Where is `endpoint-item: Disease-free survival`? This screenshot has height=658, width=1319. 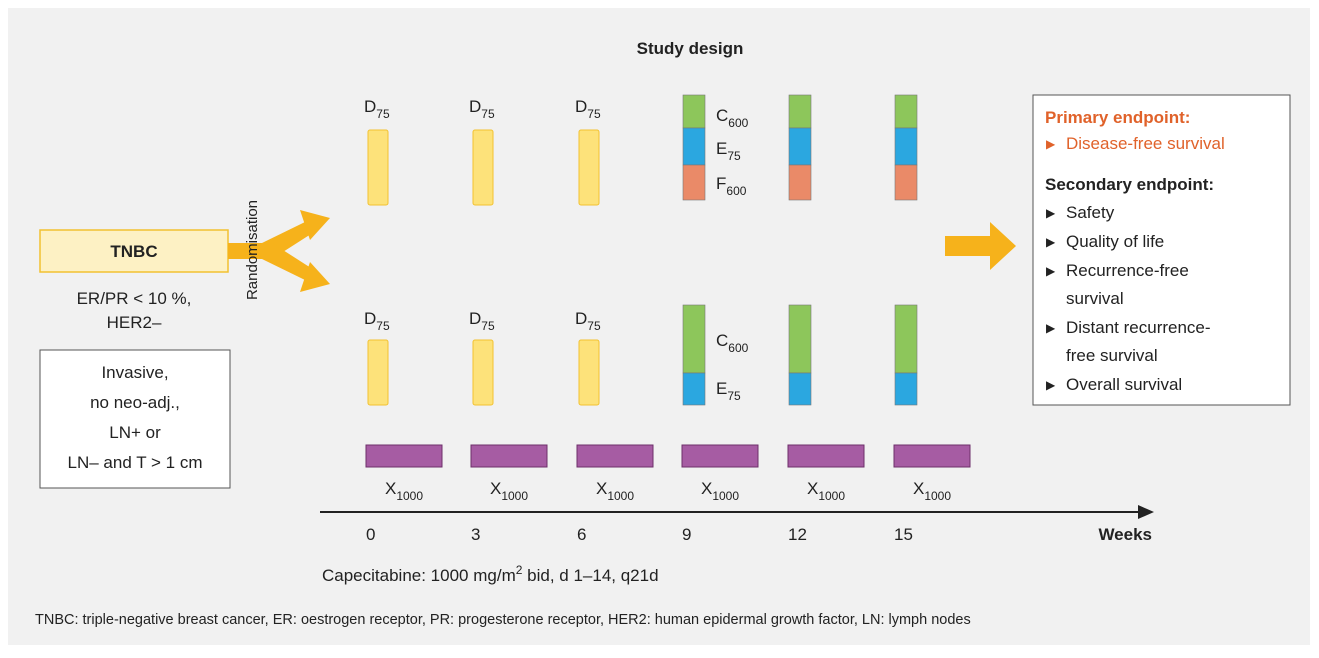
endpoint-item: Disease-free survival is located at coordinates (1145, 143).